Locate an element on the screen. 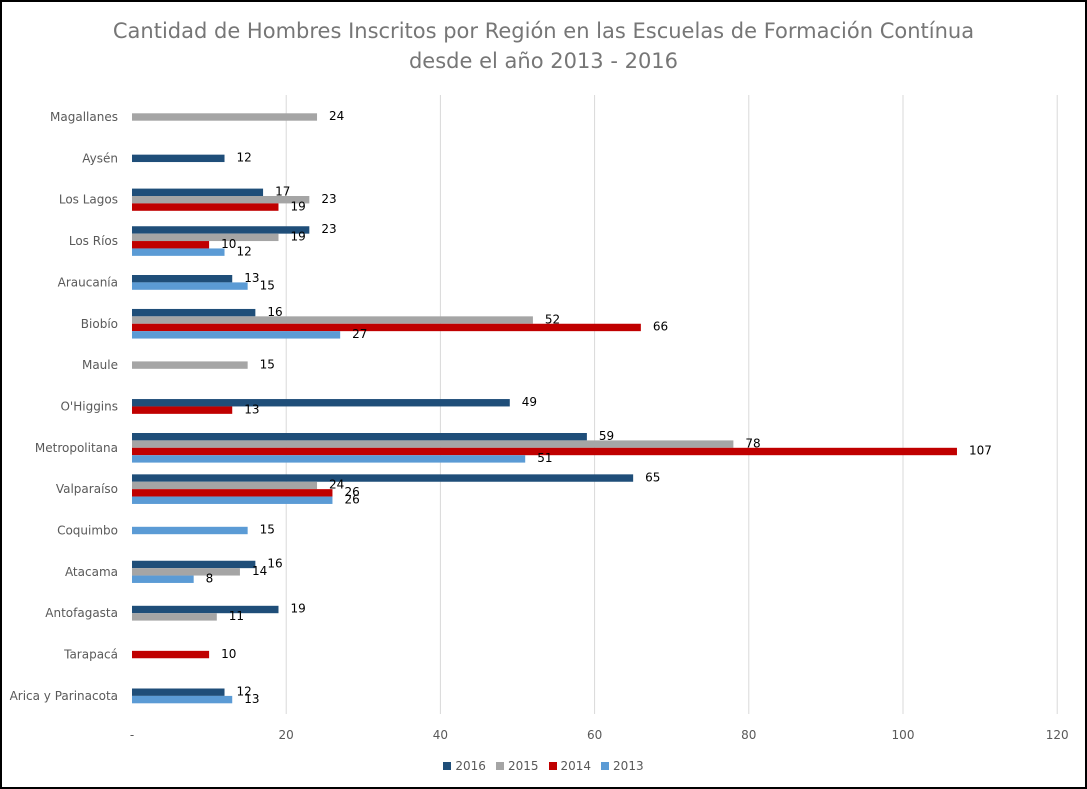  legend-label: 2016 is located at coordinates (470, 766).